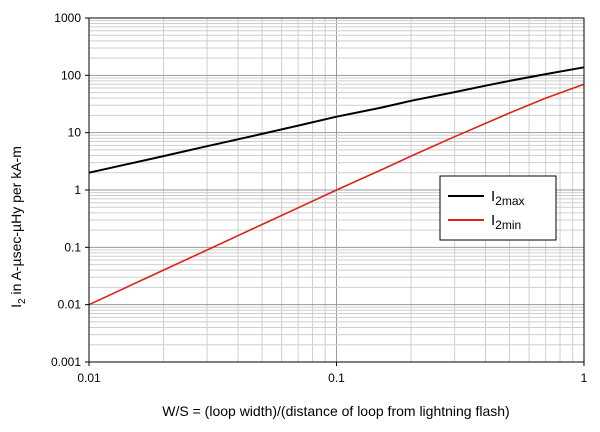 Image resolution: width=600 pixels, height=432 pixels. I want to click on legend-box, so click(498, 208).